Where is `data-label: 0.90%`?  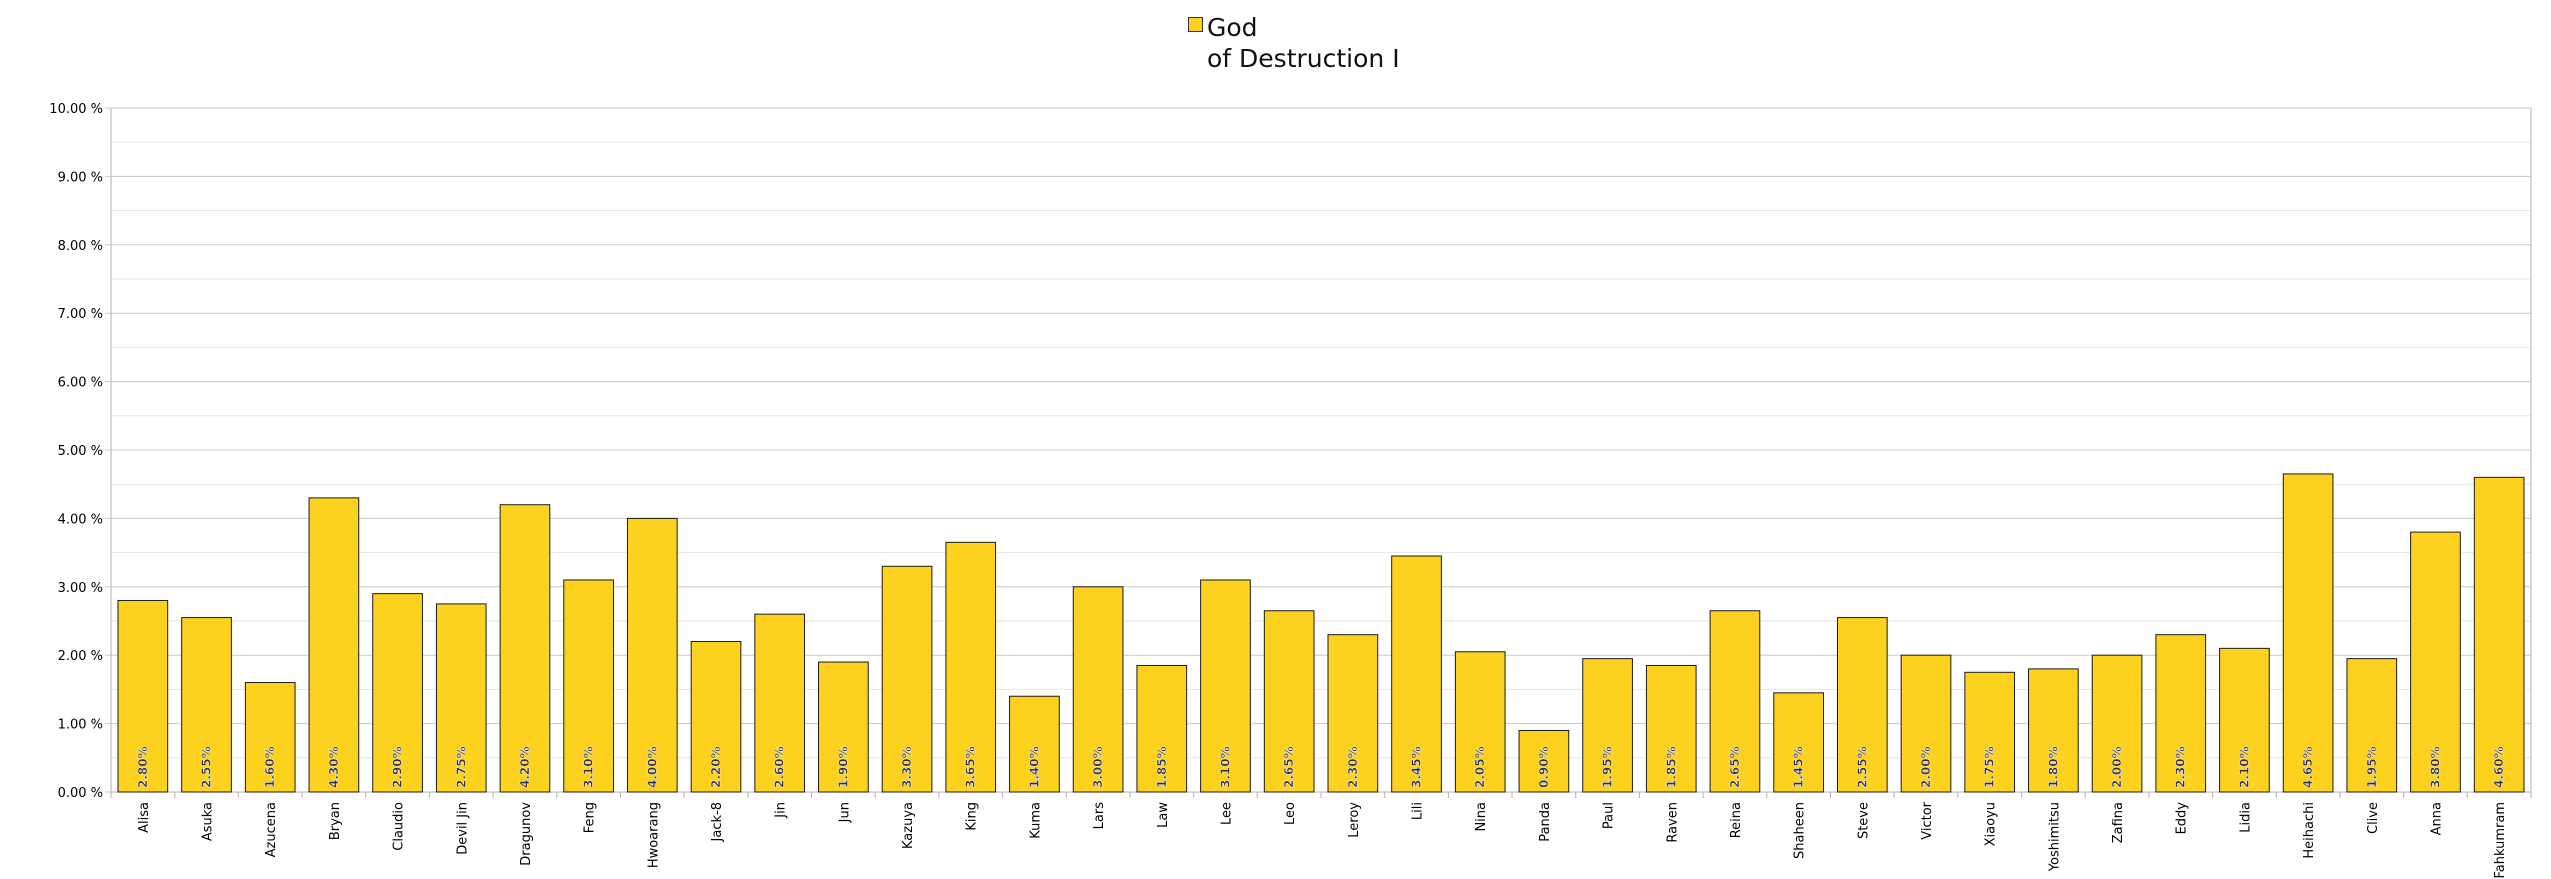 data-label: 0.90% is located at coordinates (1544, 767).